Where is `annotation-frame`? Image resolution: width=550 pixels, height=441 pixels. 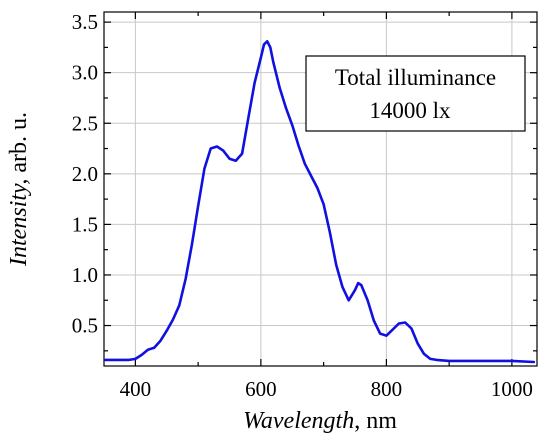
annotation-frame is located at coordinates (415, 93).